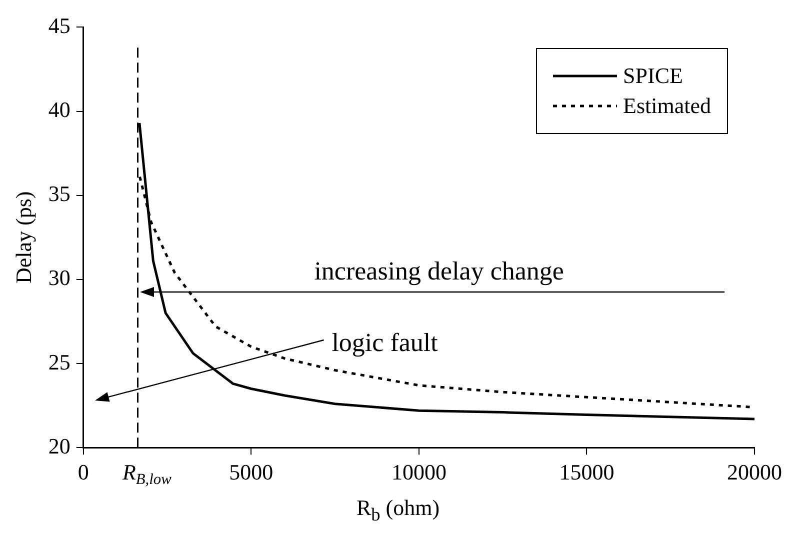 The image size is (797, 533). I want to click on x-tick-label: 5000, so click(251, 472).